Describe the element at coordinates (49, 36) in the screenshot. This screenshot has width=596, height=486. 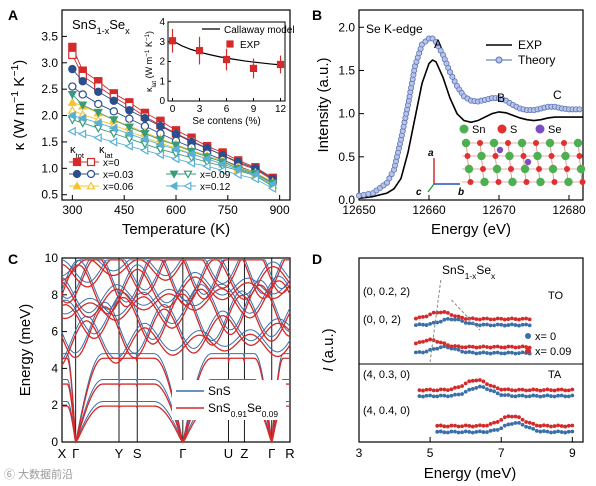
I see `y-tick-label: 3.5` at that location.